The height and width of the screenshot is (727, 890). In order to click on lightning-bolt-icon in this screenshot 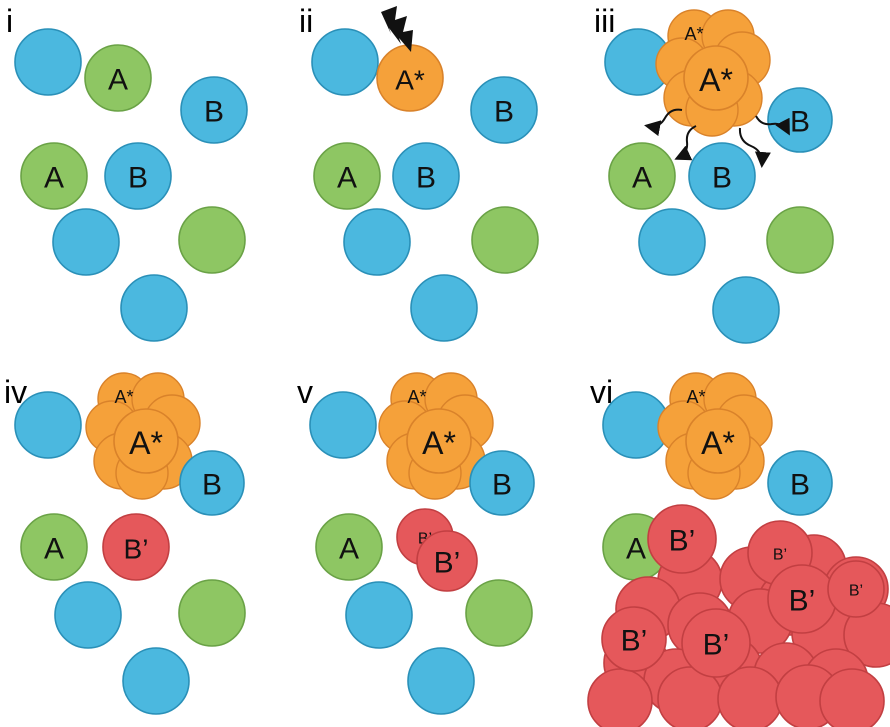, I will do `click(397, 29)`.